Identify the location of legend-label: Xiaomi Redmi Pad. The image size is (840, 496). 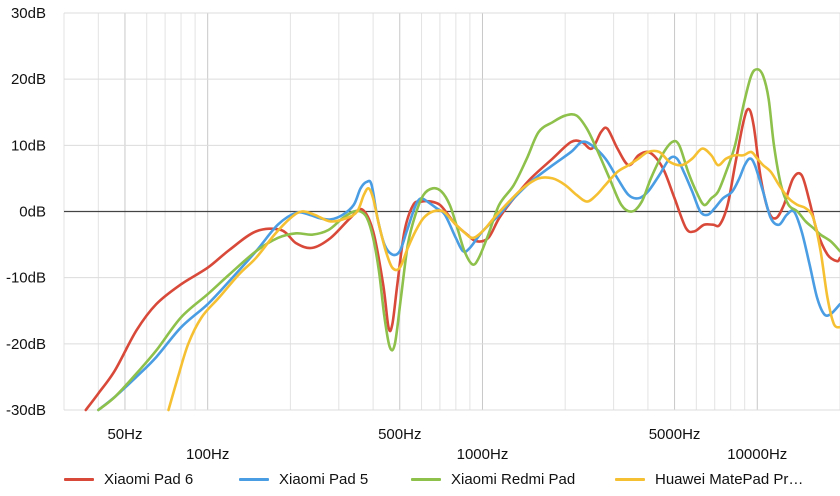
(513, 479).